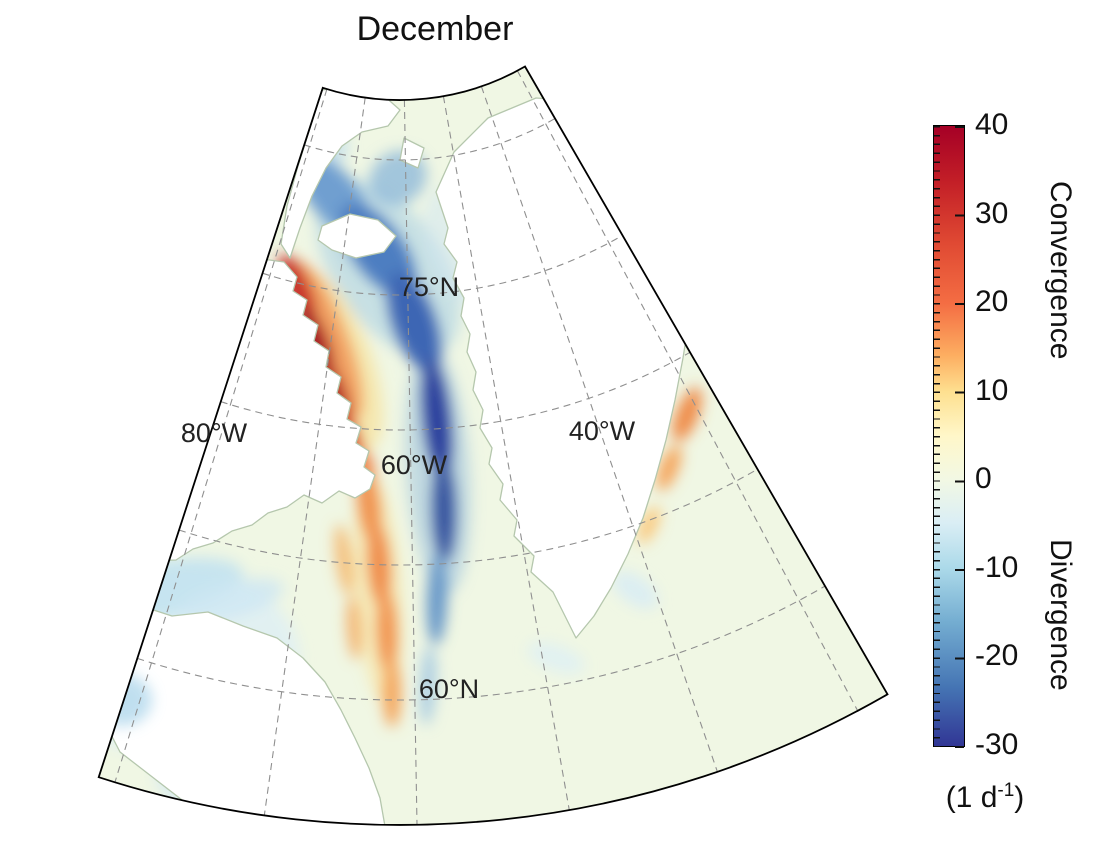  I want to click on units-exponent: -1, so click(1006, 790).